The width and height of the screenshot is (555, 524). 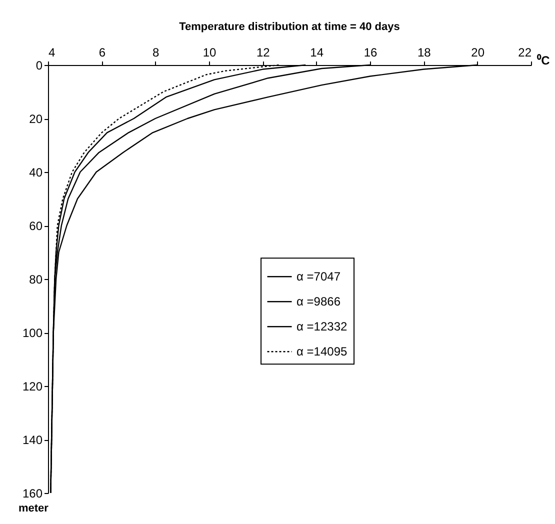 What do you see at coordinates (36, 173) in the screenshot?
I see `y-tick-label: 40` at bounding box center [36, 173].